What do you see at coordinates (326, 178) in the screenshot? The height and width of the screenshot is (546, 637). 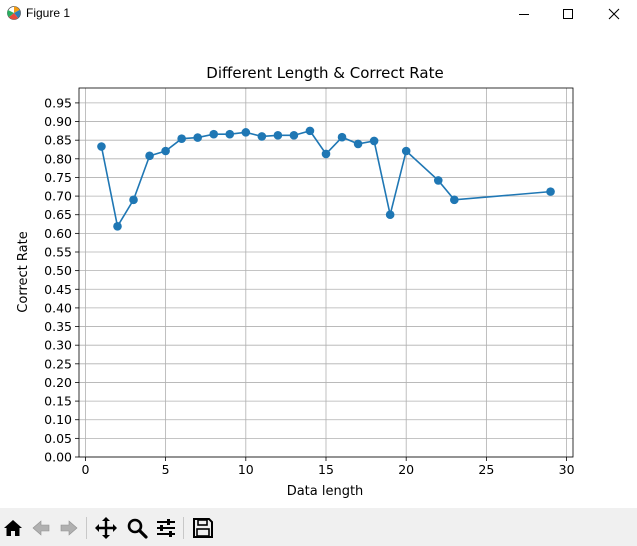 I see `data-series` at bounding box center [326, 178].